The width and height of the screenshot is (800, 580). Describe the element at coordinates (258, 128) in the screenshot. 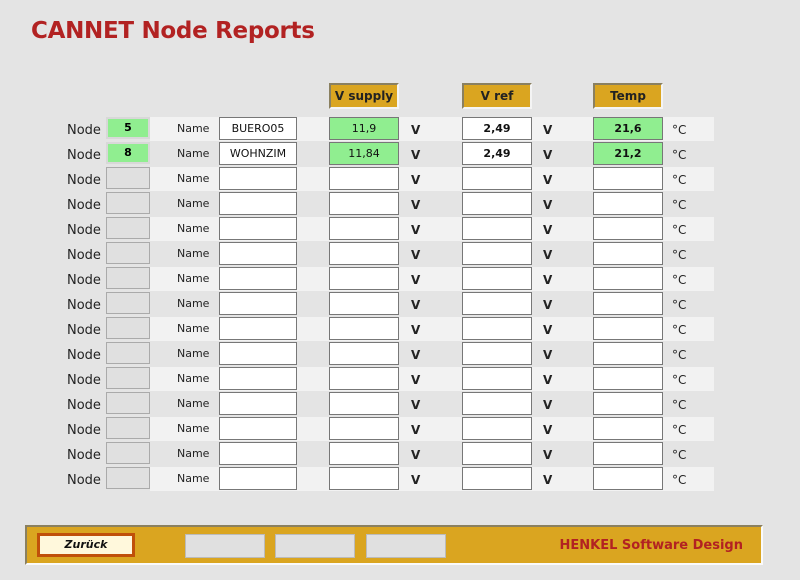

I see `node-name-field: BUERO05` at that location.